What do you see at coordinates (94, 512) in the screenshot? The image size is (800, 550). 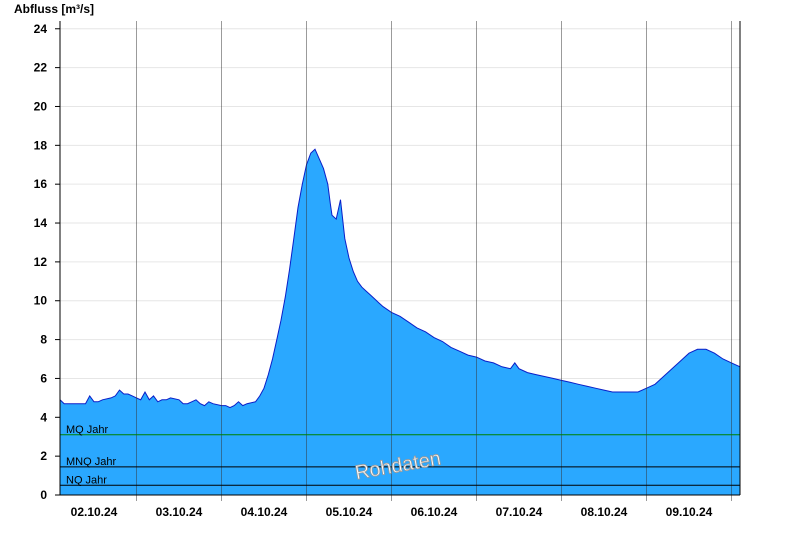 I see `x-tick-label-0: 02.10.24` at bounding box center [94, 512].